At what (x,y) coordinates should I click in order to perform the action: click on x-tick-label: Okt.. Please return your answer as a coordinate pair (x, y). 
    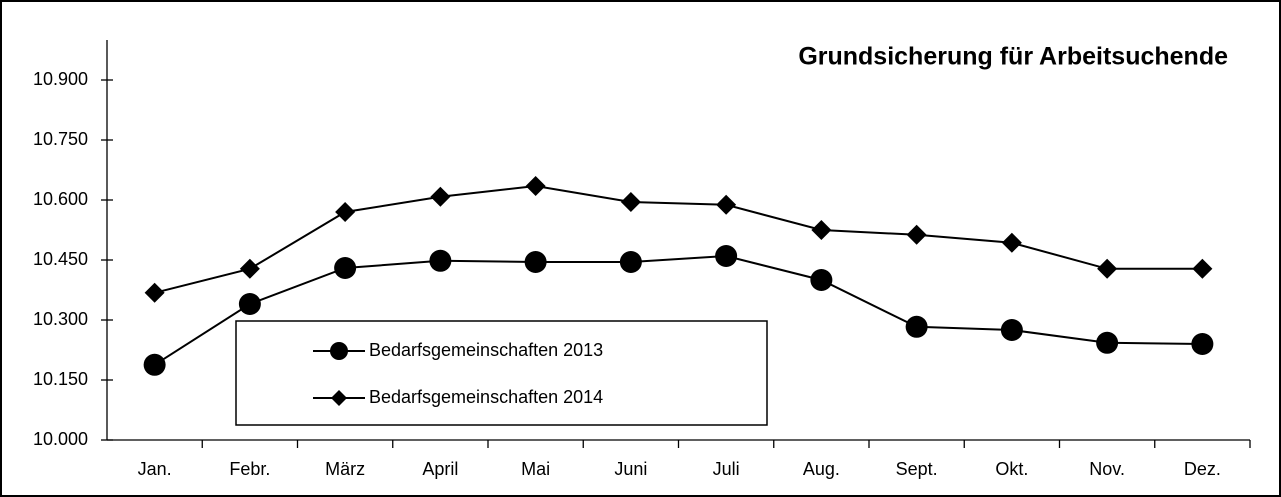
    Looking at the image, I should click on (1011, 469).